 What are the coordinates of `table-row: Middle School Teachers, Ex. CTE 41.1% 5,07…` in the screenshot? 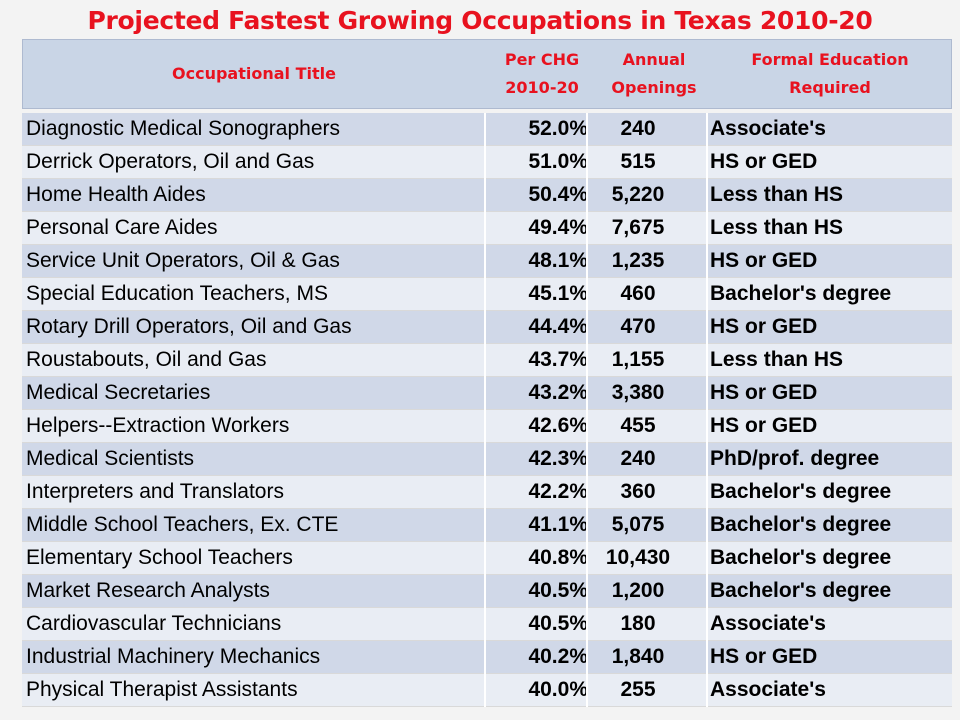 It's located at (487, 525).